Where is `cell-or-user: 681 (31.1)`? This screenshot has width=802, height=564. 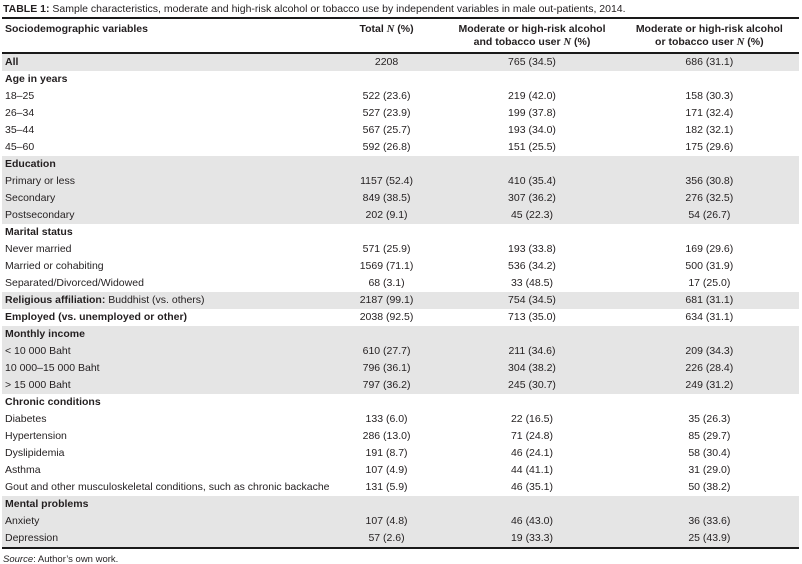
cell-or-user: 681 (31.1) is located at coordinates (709, 300).